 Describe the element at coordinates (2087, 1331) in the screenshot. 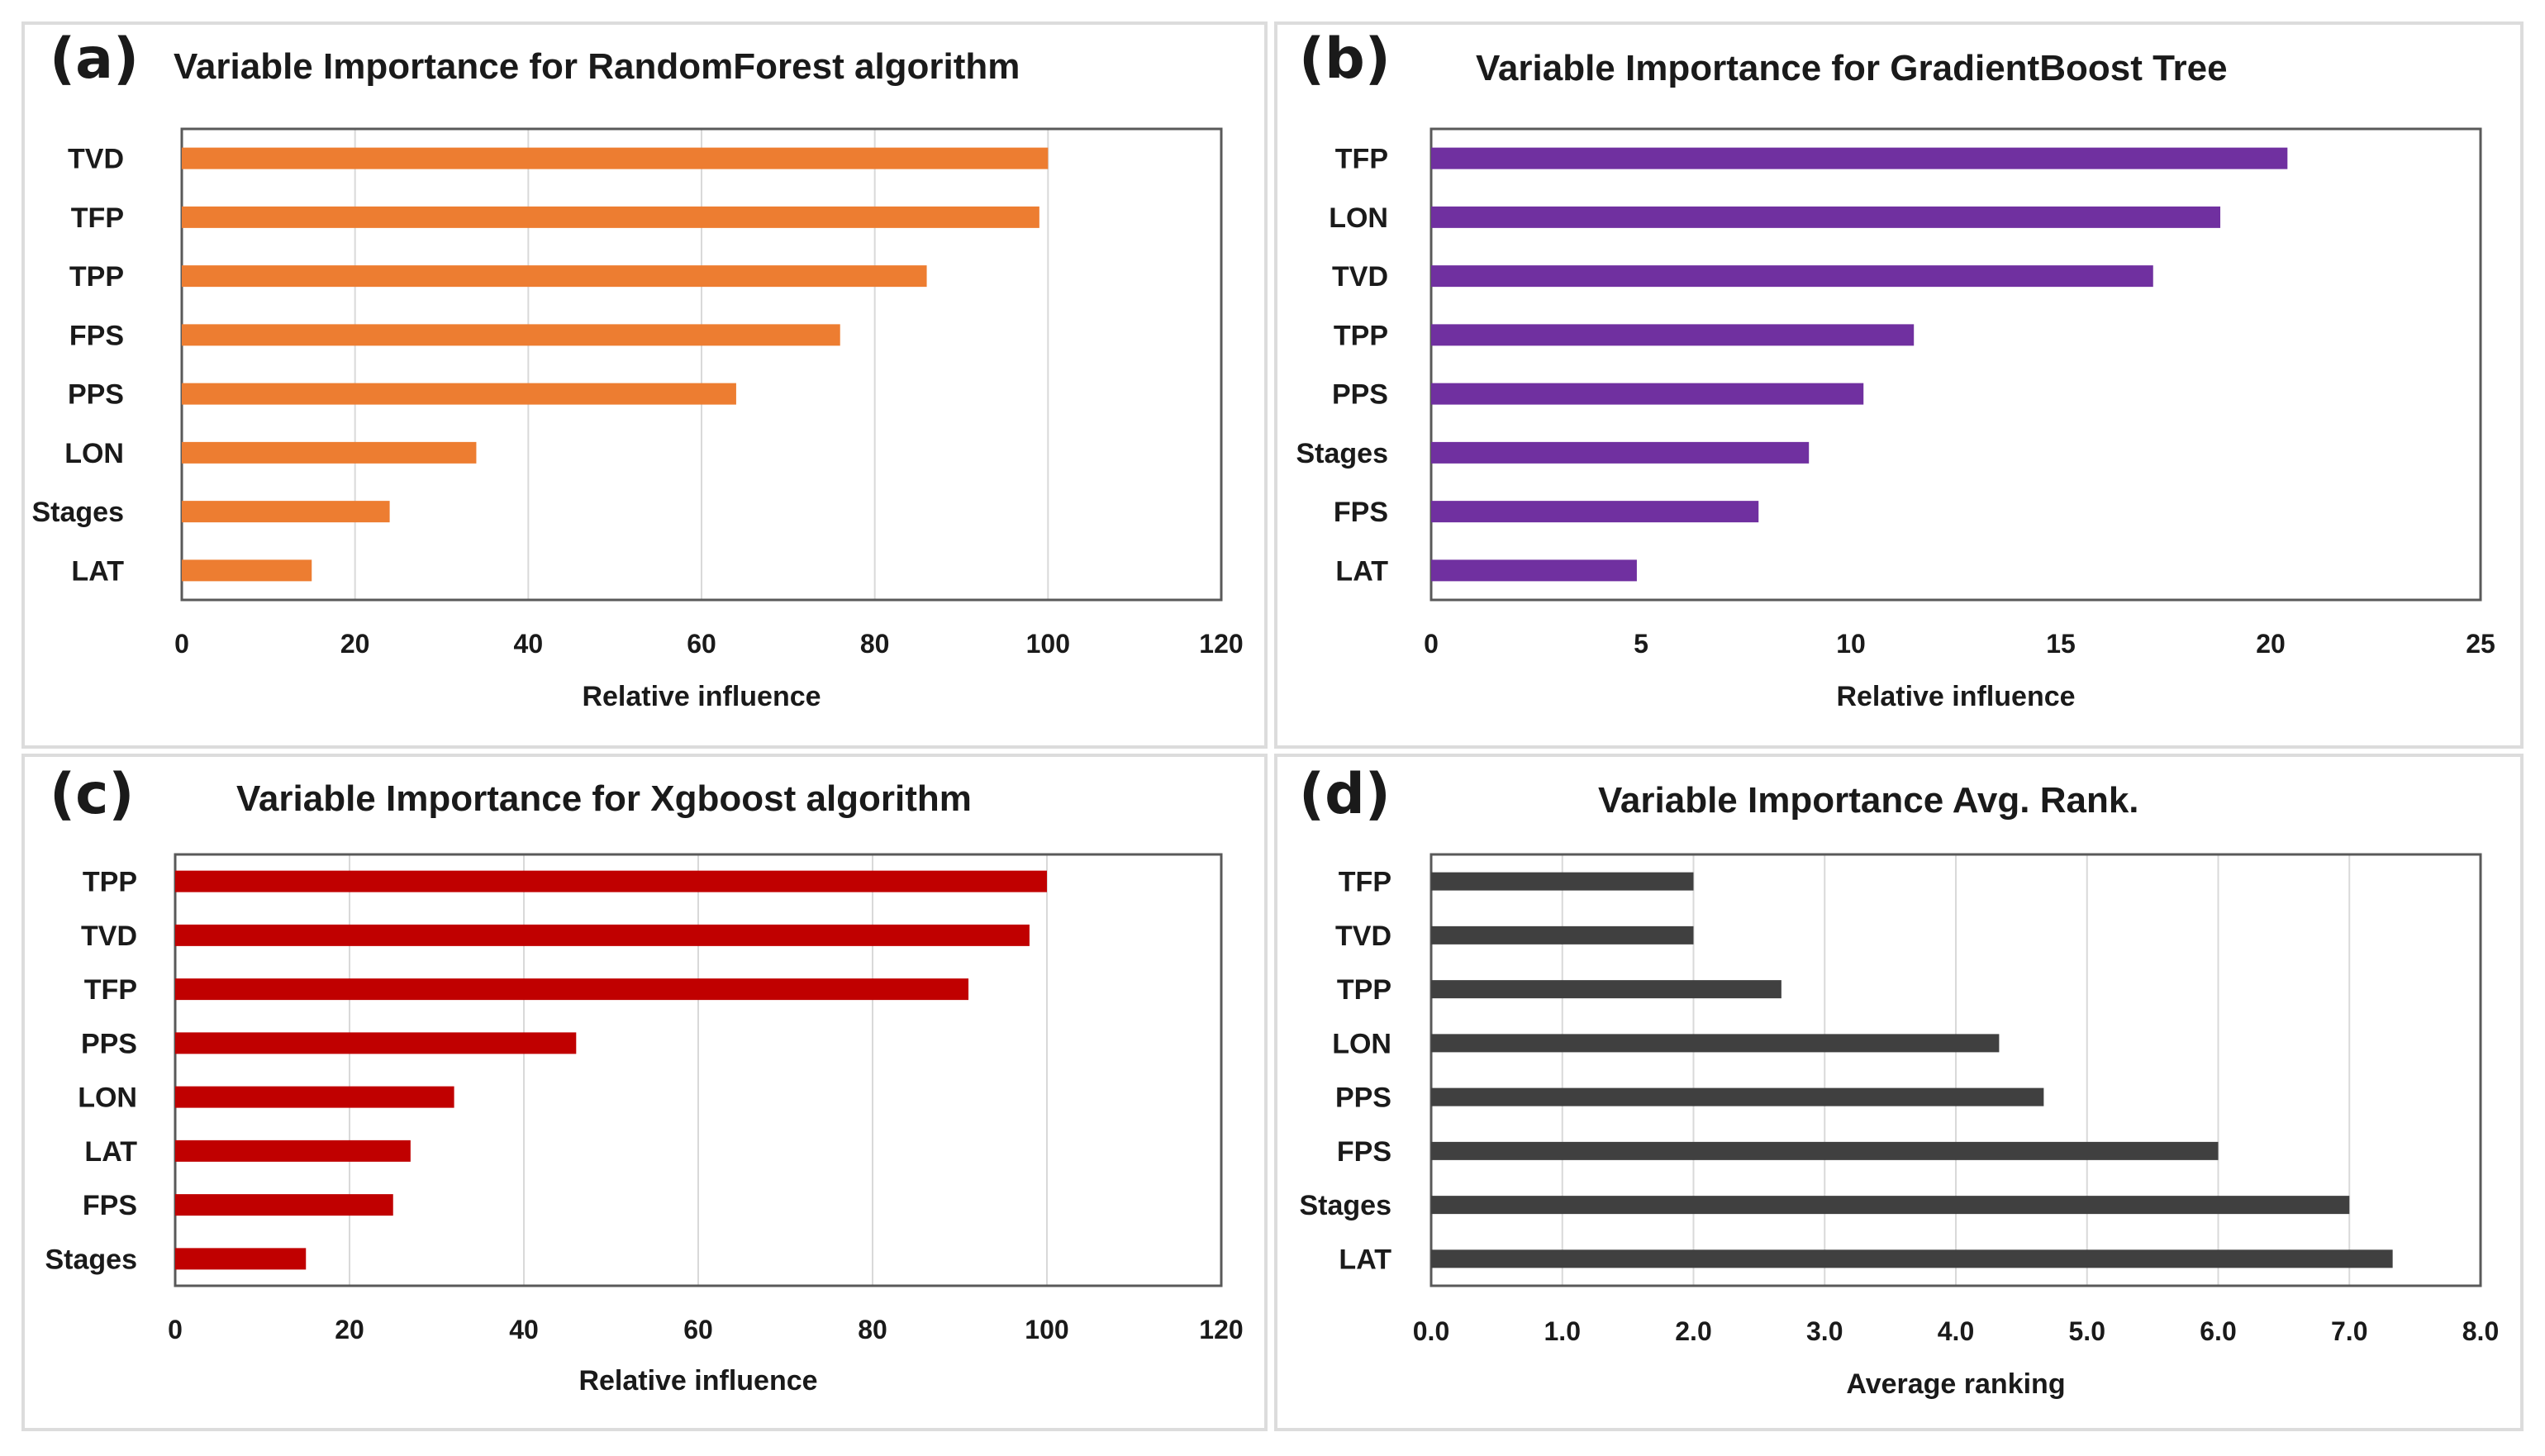

I see `tick-label: 5.0` at that location.